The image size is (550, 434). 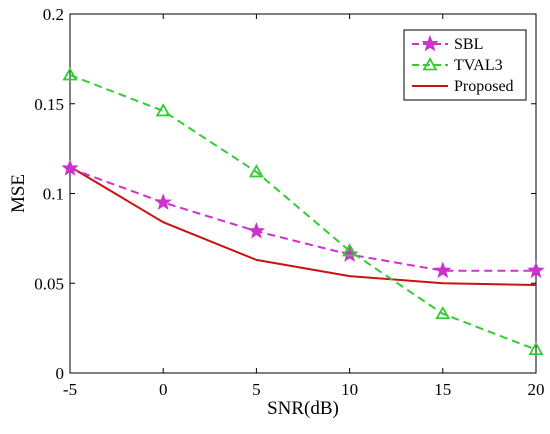 What do you see at coordinates (70, 389) in the screenshot?
I see `x-tick-label: -5` at bounding box center [70, 389].